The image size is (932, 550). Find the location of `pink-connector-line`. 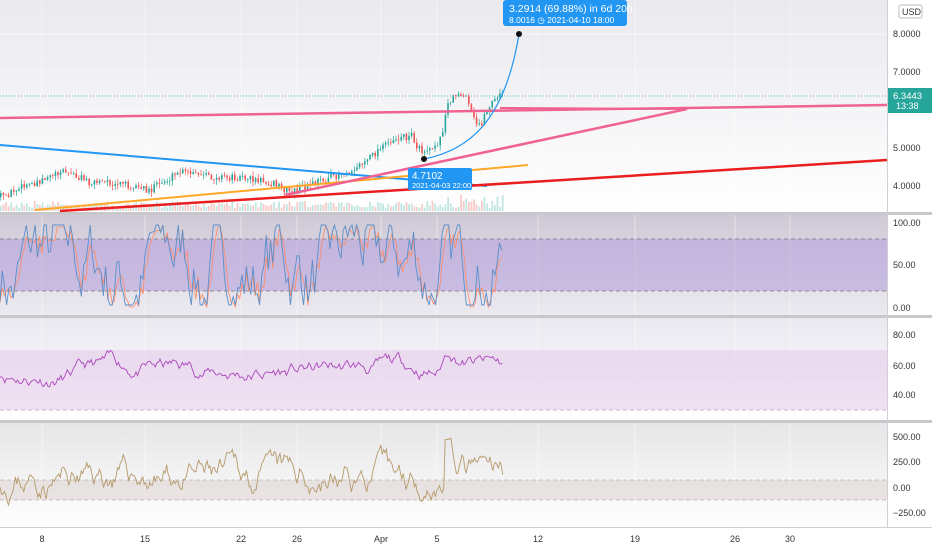

pink-connector-line is located at coordinates (593, 108).